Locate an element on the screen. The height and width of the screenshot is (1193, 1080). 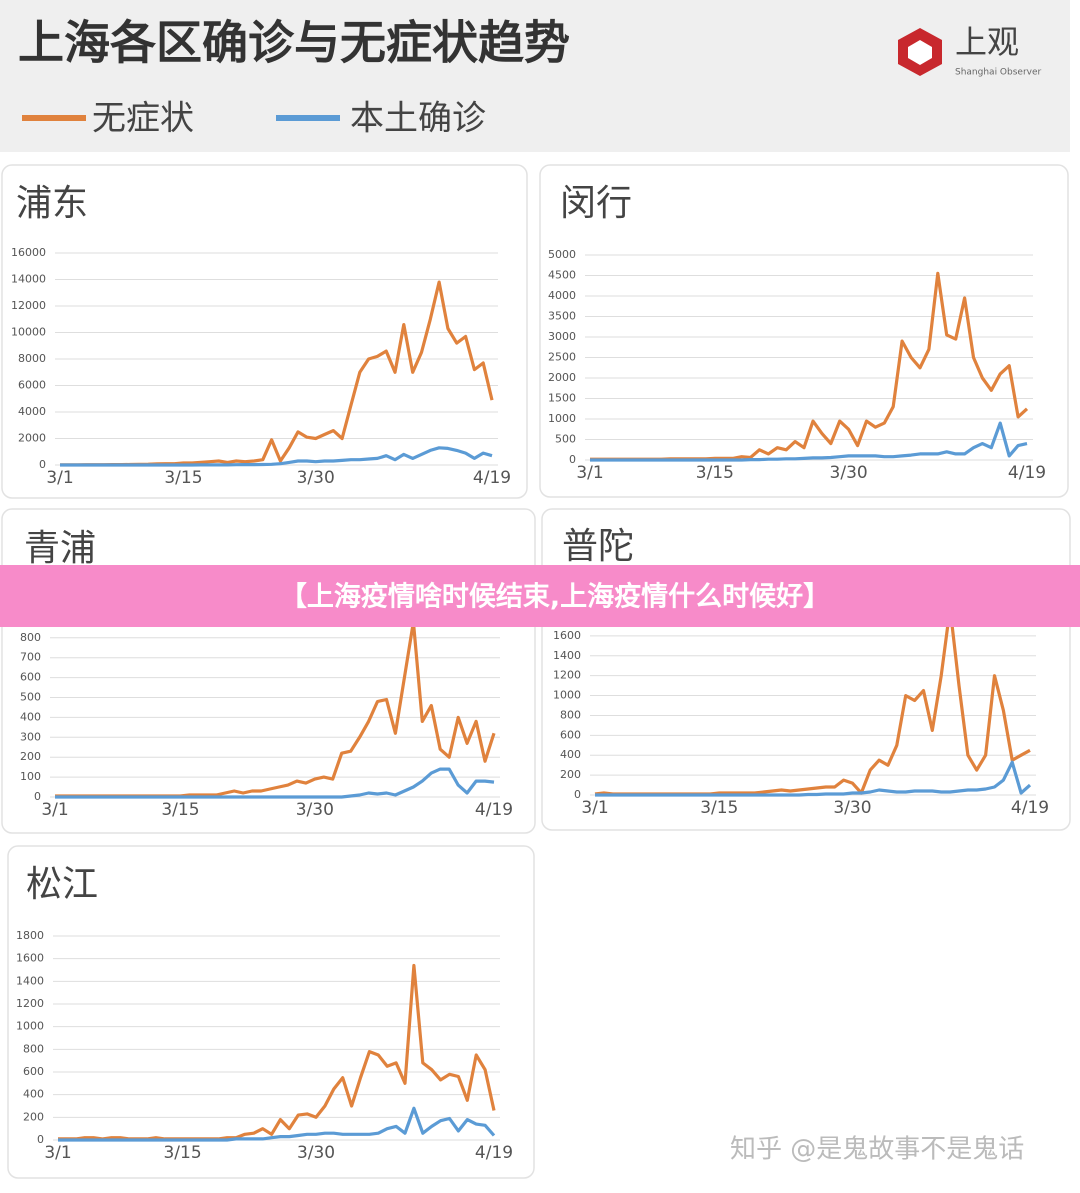
header-title: 上海各区确诊与无症状趋势 is located at coordinates (294, 43).